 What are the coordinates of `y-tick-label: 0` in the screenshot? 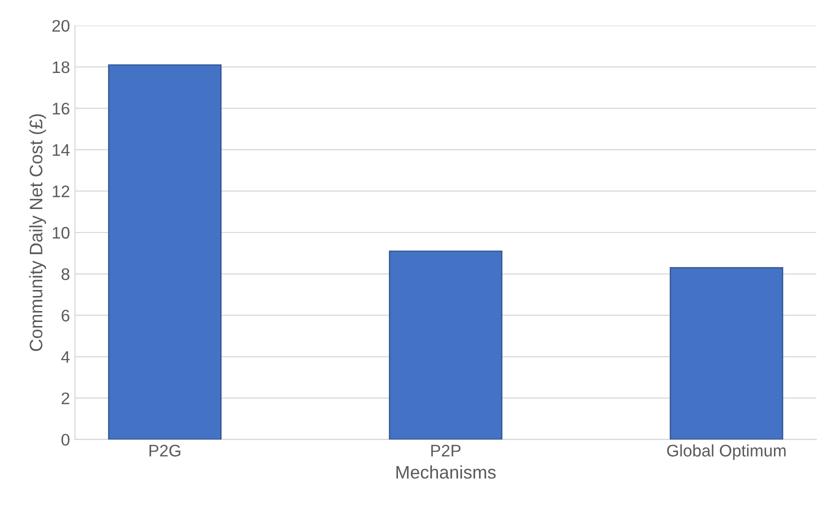 It's located at (65, 440).